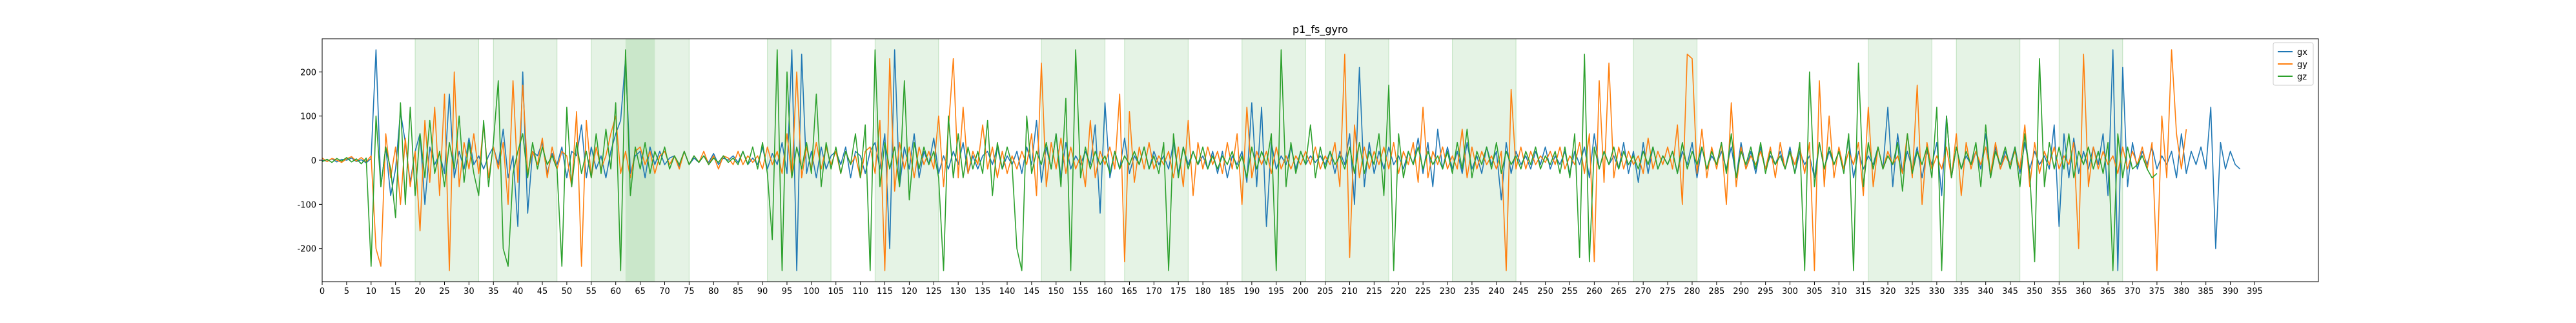 This screenshot has width=2576, height=323. I want to click on x-tick-label: 315, so click(1864, 292).